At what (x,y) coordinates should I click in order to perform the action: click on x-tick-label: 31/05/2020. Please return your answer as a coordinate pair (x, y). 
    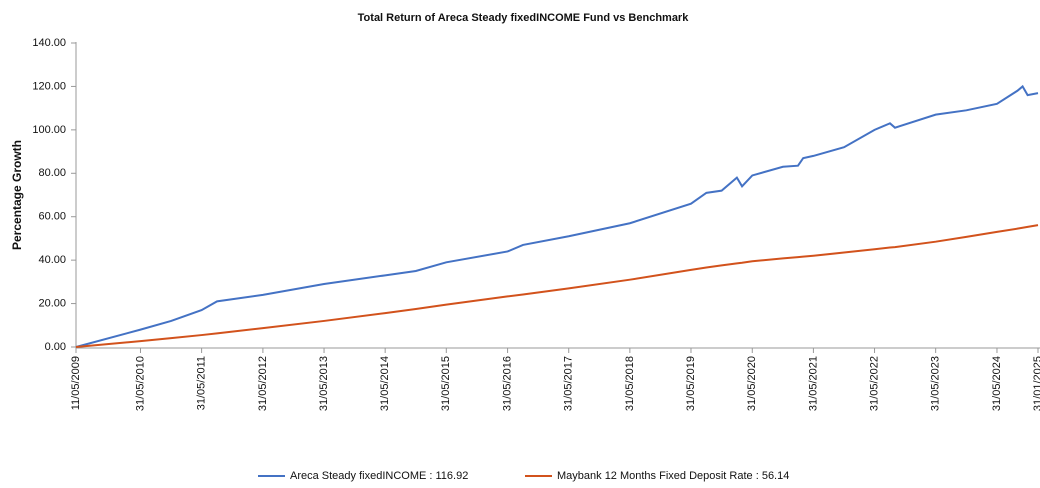
    Looking at the image, I should click on (752, 383).